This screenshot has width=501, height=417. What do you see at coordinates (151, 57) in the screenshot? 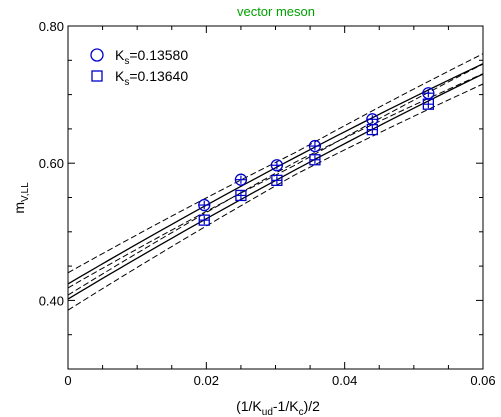
I see `legend-entry-1: Ks=0.13580` at bounding box center [151, 57].